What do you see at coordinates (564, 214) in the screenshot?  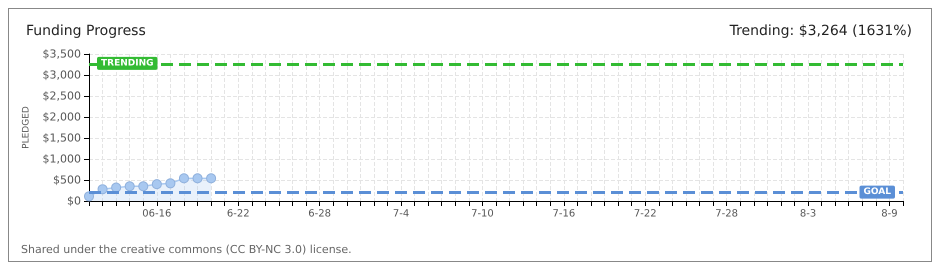 I see `x-tick-label: 7-16` at bounding box center [564, 214].